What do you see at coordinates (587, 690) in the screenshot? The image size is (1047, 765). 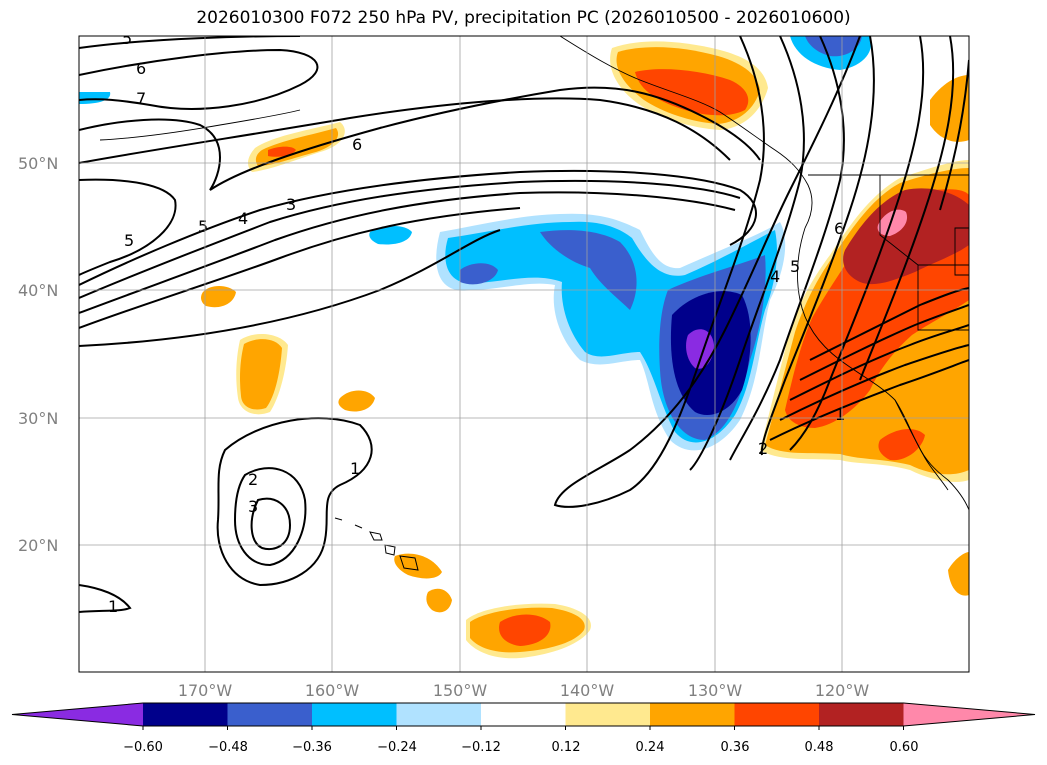 I see `lon-label-140w: 140°W` at bounding box center [587, 690].